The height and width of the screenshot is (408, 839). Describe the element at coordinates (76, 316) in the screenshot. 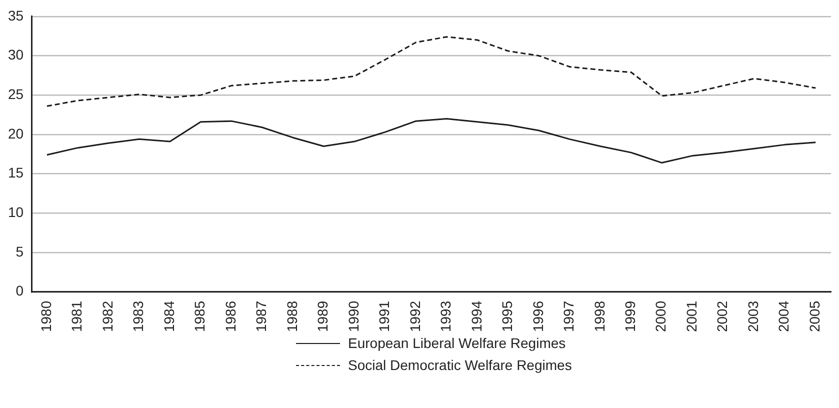

I see `x-tick-label: 1981` at that location.